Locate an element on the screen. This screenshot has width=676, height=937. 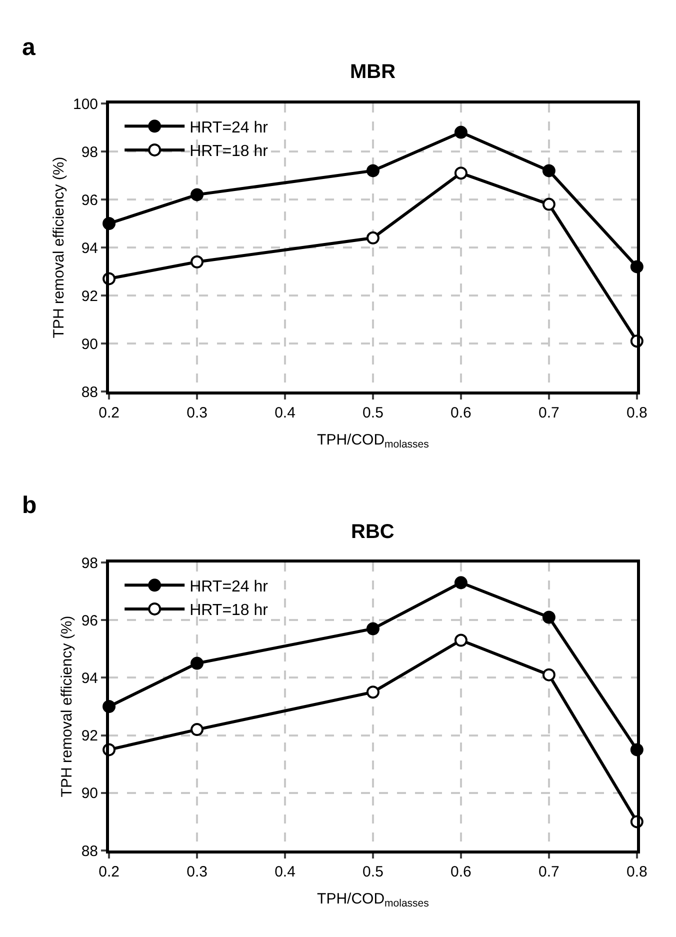
text: b is located at coordinates (29, 505).